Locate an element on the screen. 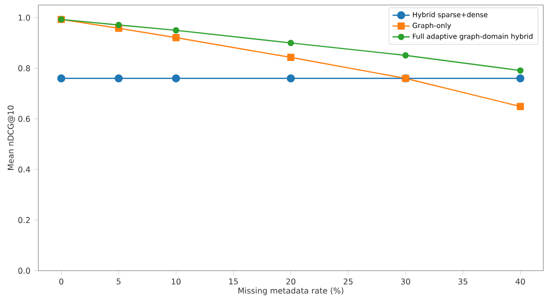 The height and width of the screenshot is (303, 550). y-tick-label: 0.2 is located at coordinates (24, 220).